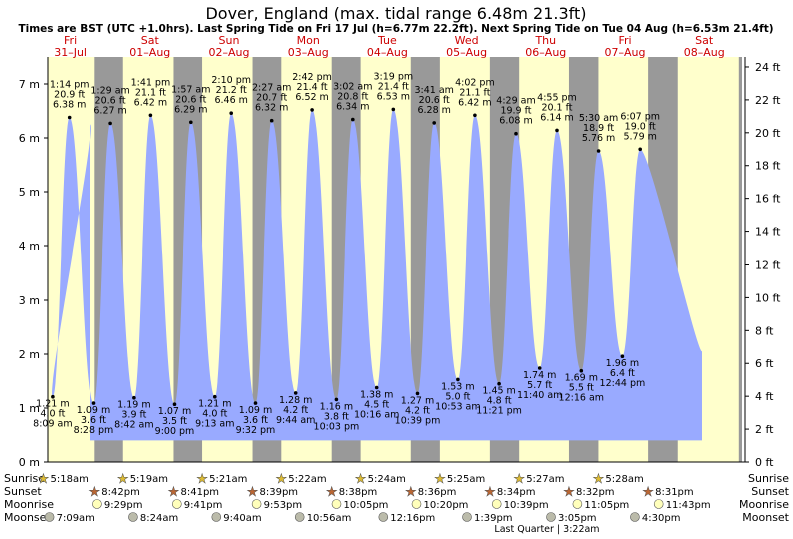 This screenshot has height=539, width=793. What do you see at coordinates (358, 492) in the screenshot?
I see `sunset-time: 8:38pm` at bounding box center [358, 492].